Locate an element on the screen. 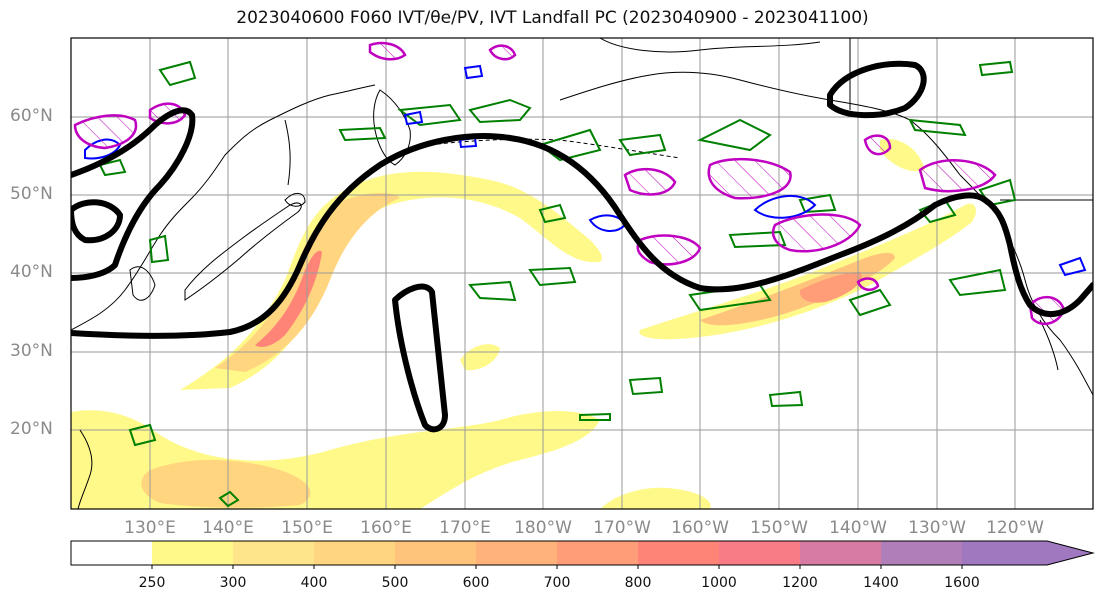 Image resolution: width=1105 pixels, height=603 pixels. ivt-jet-east is located at coordinates (807, 271).